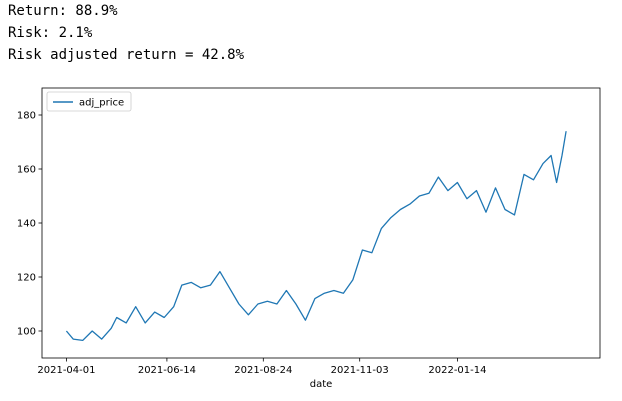  What do you see at coordinates (26, 116) in the screenshot?
I see `y-tick-label: 180` at bounding box center [26, 116].